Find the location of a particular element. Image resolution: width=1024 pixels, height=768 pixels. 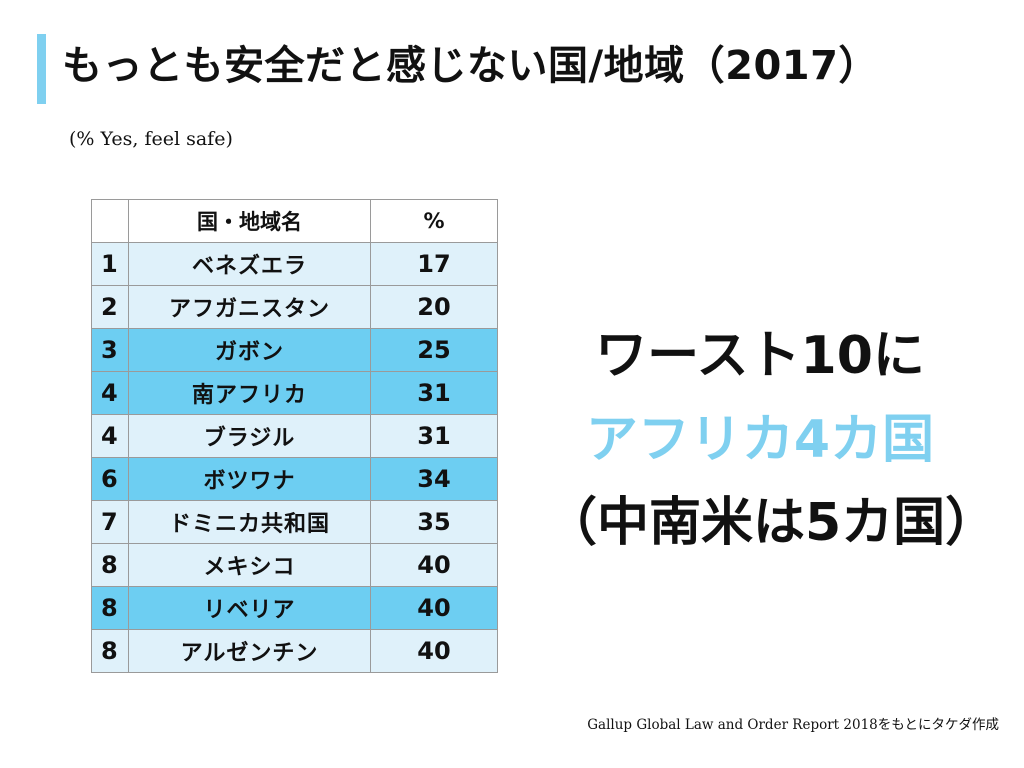

rank-cell: 3 is located at coordinates (110, 350).